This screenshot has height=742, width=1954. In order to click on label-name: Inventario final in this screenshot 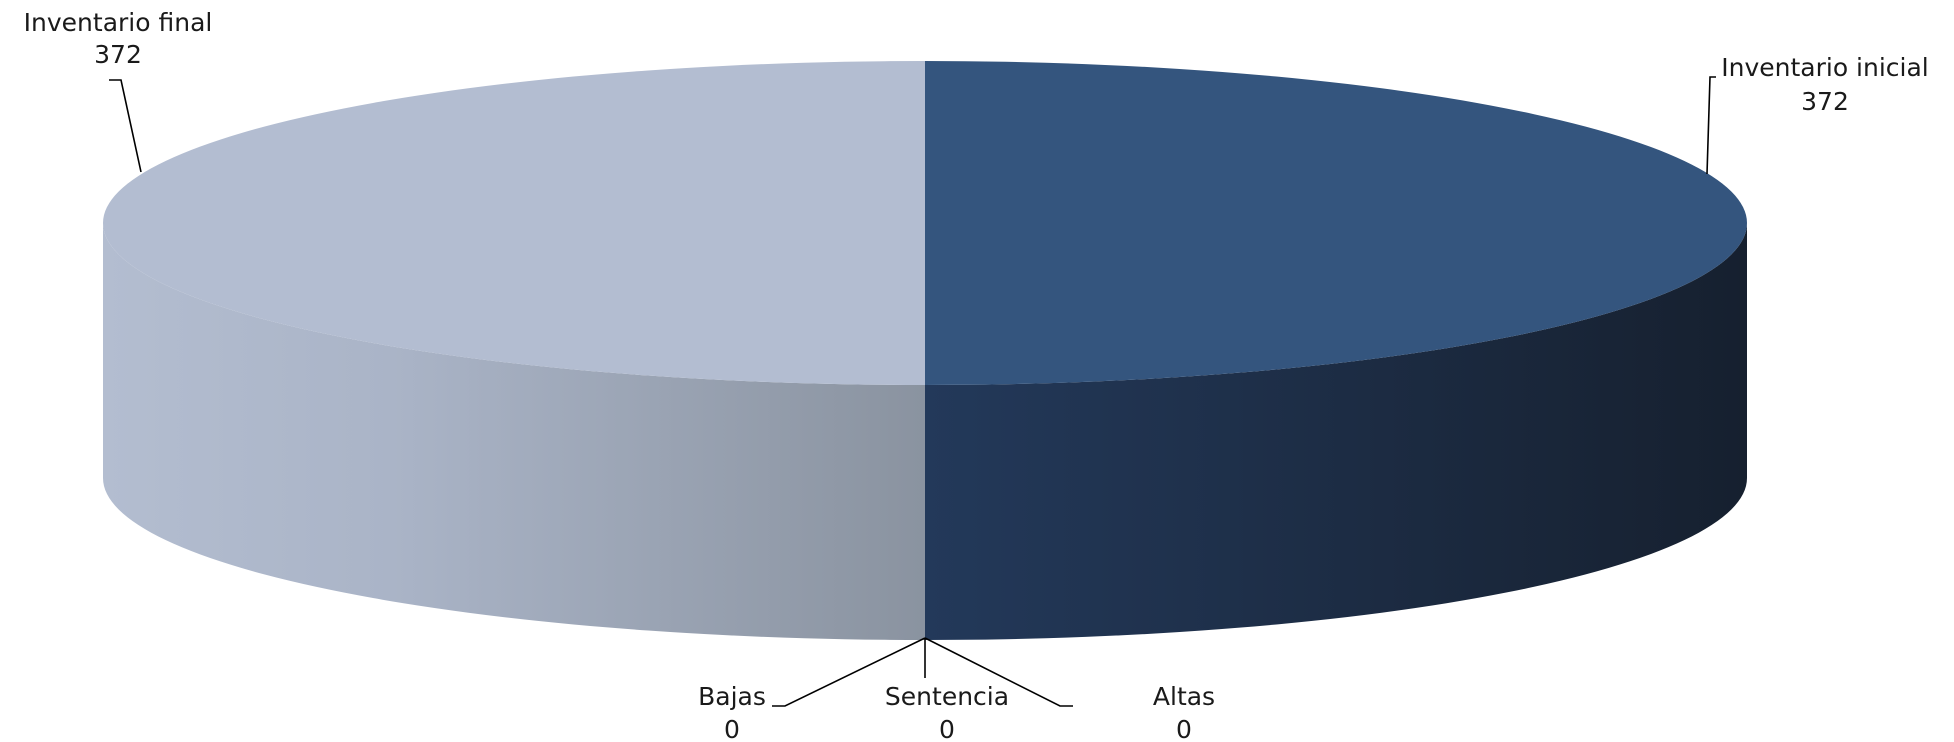, I will do `click(118, 22)`.